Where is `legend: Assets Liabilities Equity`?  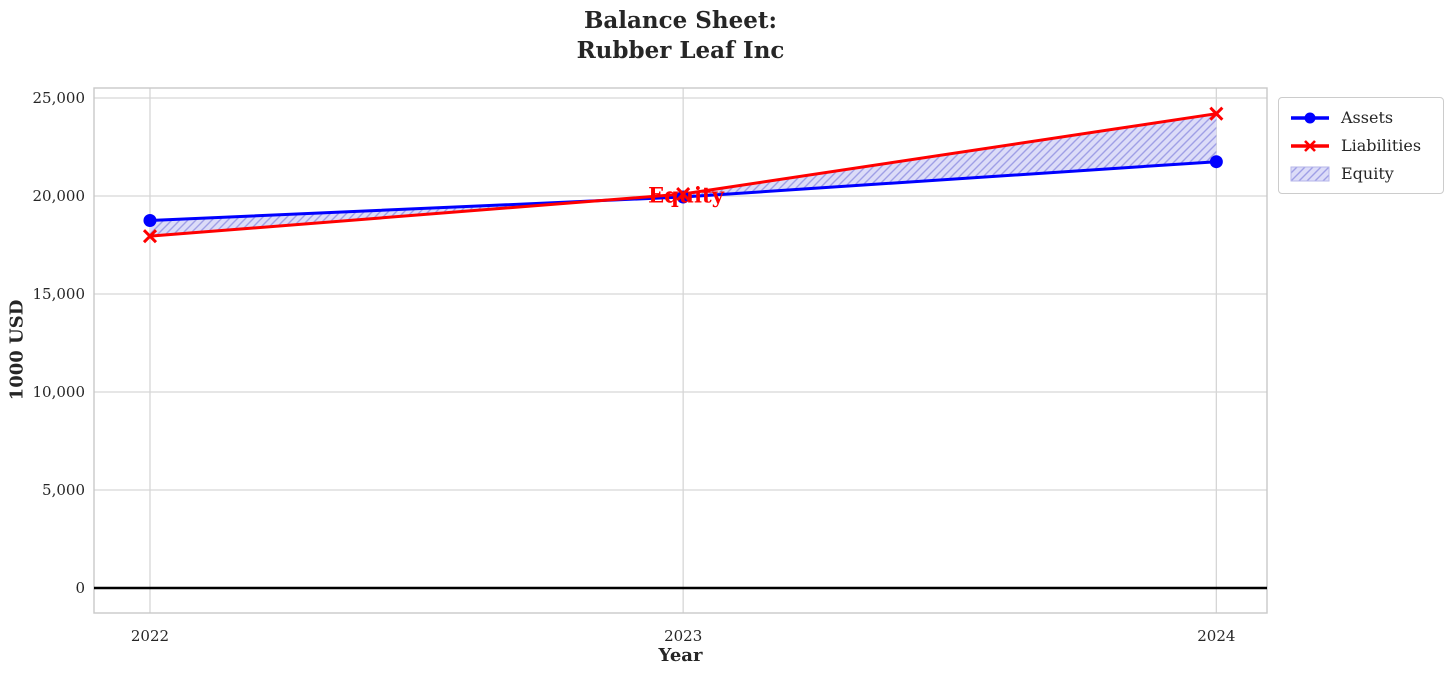 legend: Assets Liabilities Equity is located at coordinates (1361, 145).